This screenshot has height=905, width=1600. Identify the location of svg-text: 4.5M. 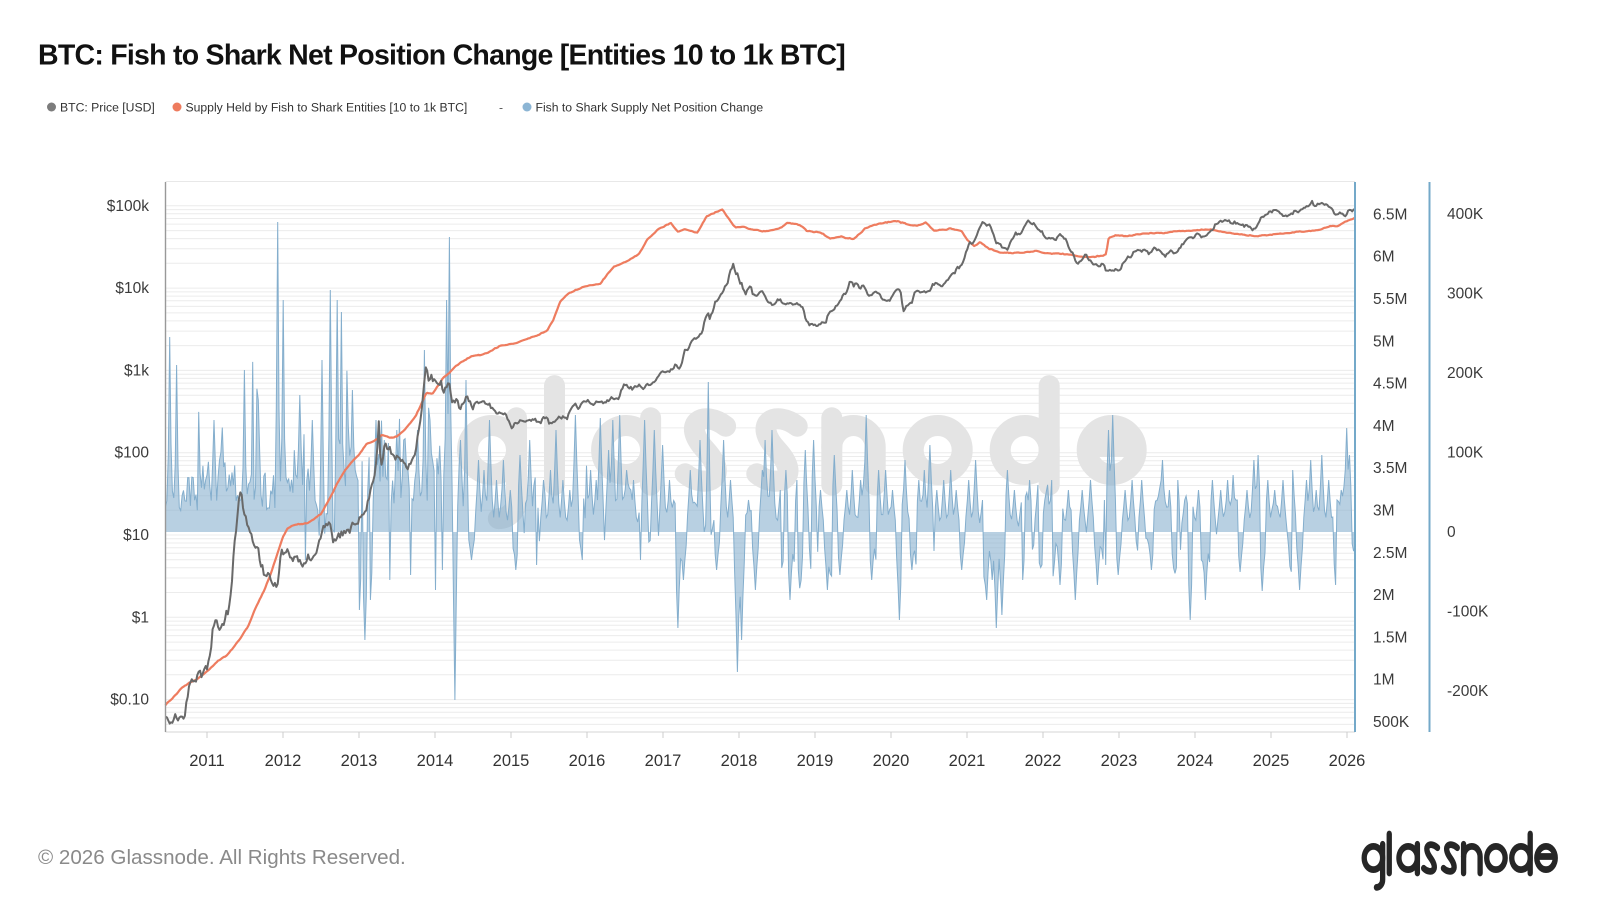
(1390, 384).